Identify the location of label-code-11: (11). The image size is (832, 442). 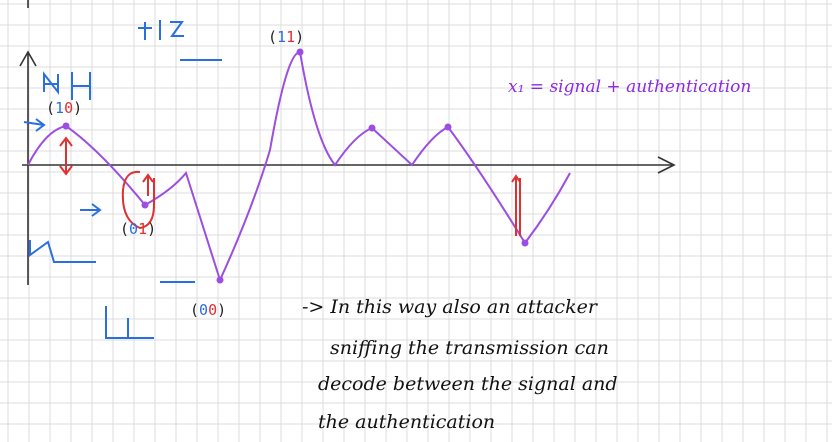
(286, 37).